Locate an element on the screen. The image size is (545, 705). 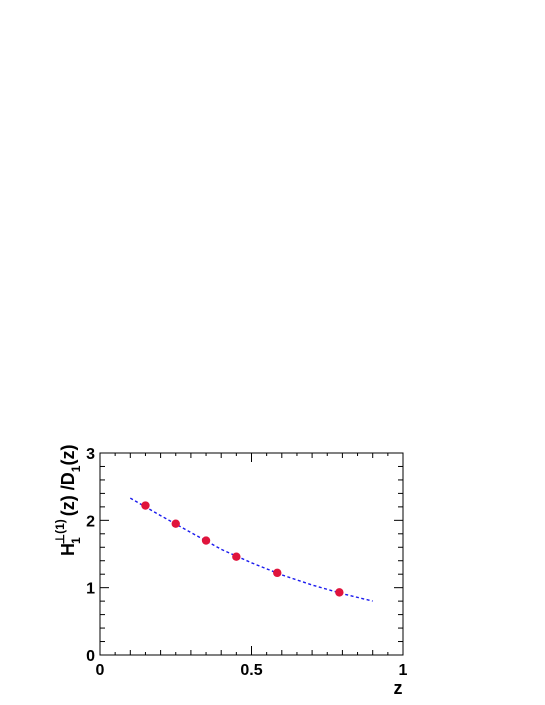
svg-text: H1⊥(1)(z) /D1(z) is located at coordinates (68, 501).